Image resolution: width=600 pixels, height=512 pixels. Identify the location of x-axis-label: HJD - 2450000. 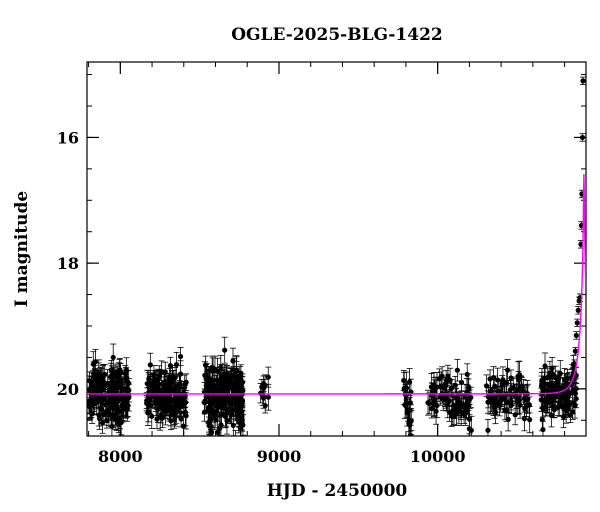
(337, 491).